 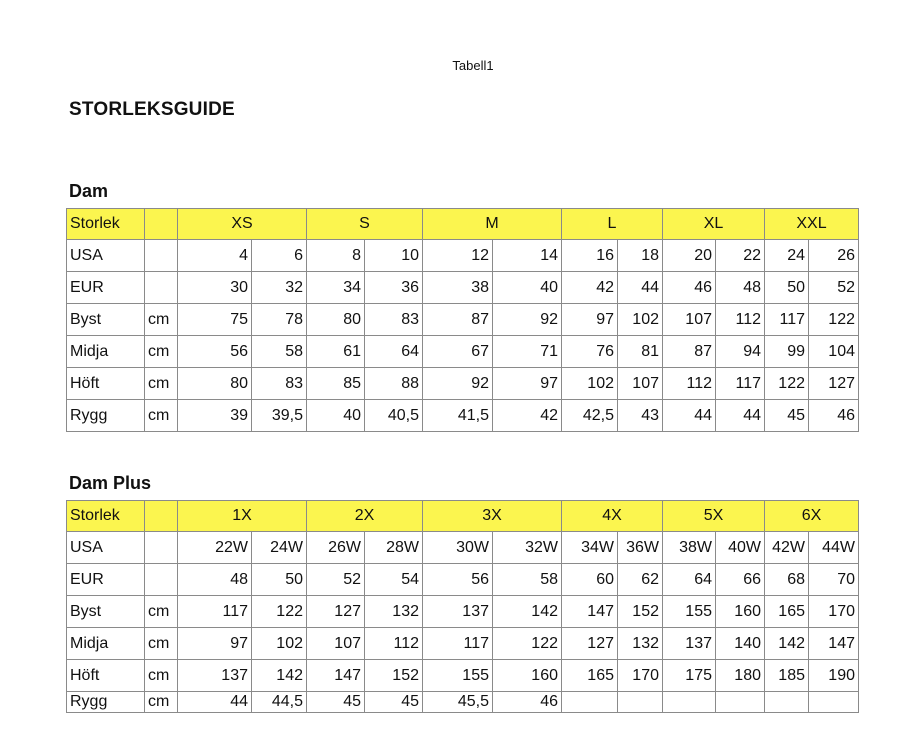 I want to click on value-cell: 112, so click(x=689, y=383).